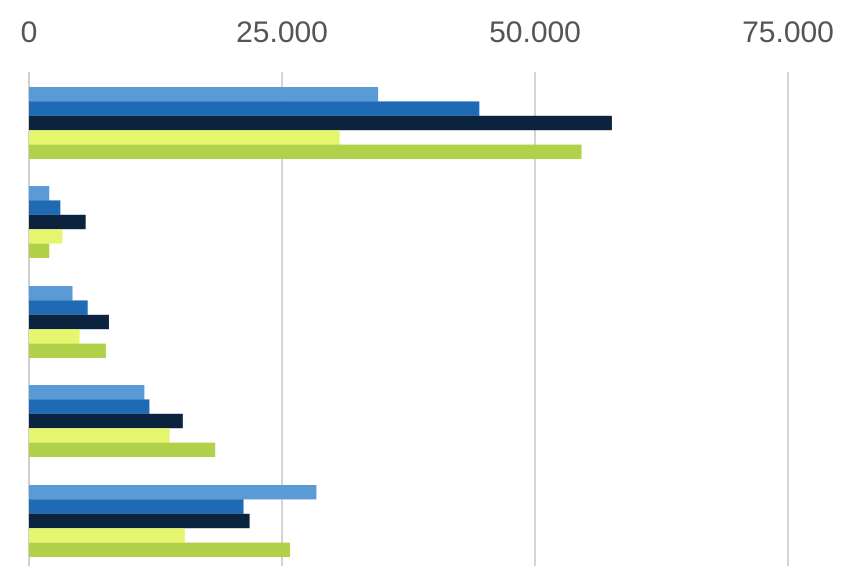 This screenshot has height=566, width=846. Describe the element at coordinates (122, 449) in the screenshot. I see `bar-group4-series5` at that location.